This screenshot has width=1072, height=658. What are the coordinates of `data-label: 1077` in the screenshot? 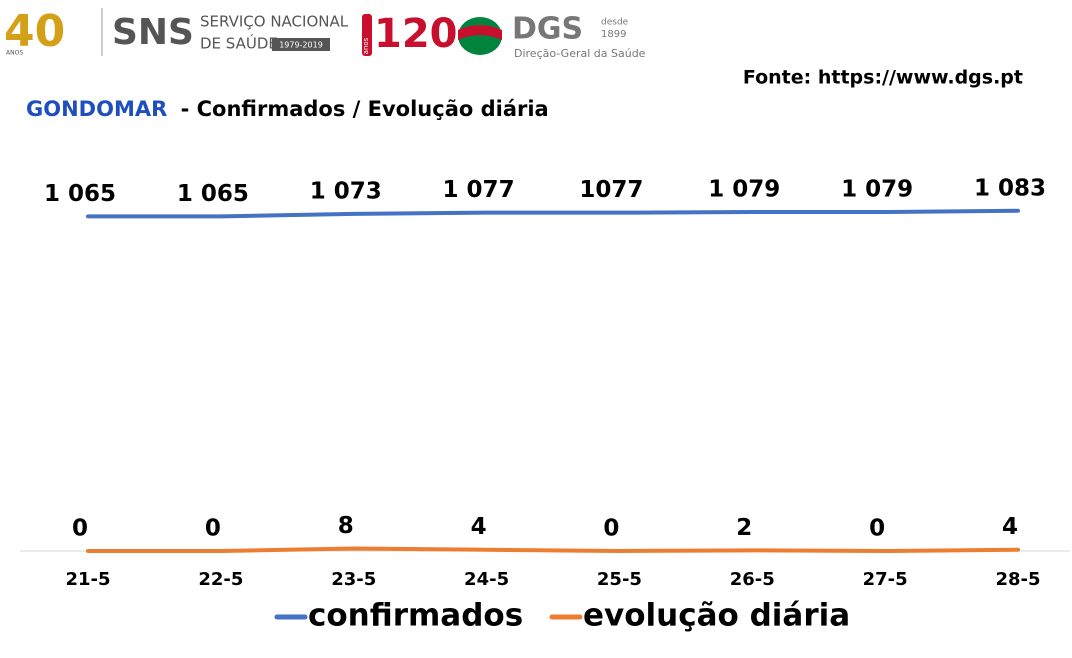 It's located at (611, 190).